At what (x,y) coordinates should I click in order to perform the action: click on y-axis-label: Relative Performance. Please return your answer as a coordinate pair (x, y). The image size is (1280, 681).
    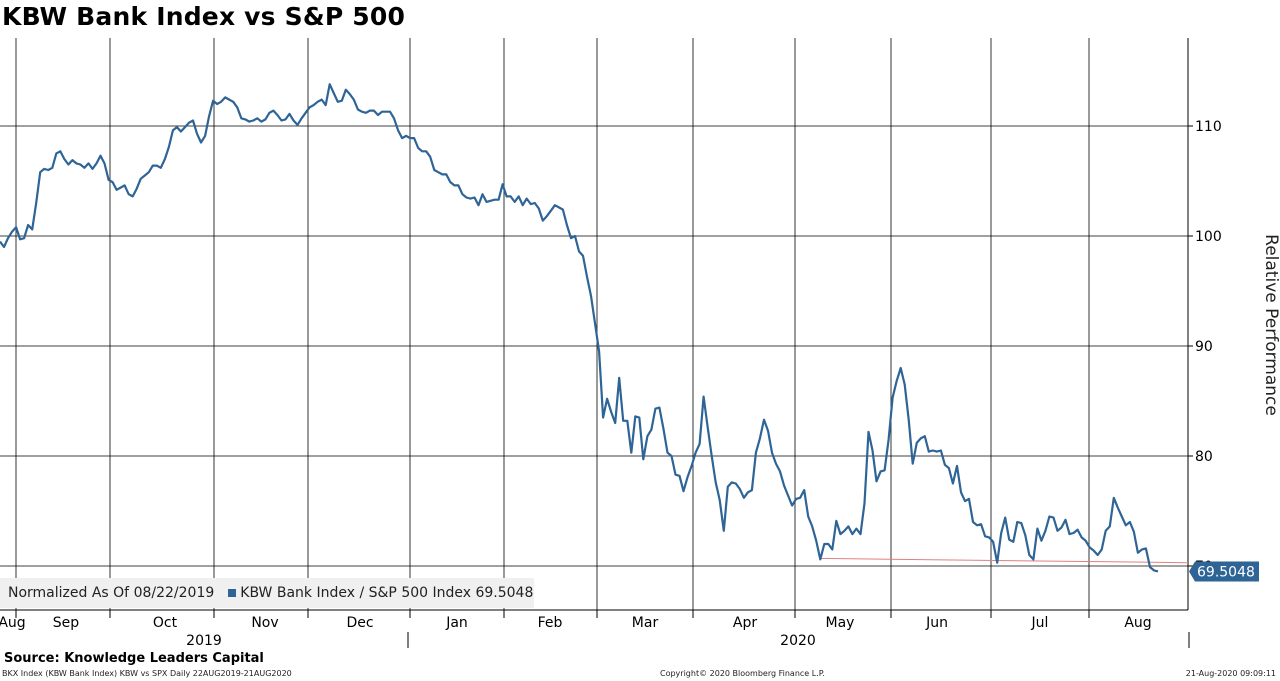
    Looking at the image, I should click on (1270, 325).